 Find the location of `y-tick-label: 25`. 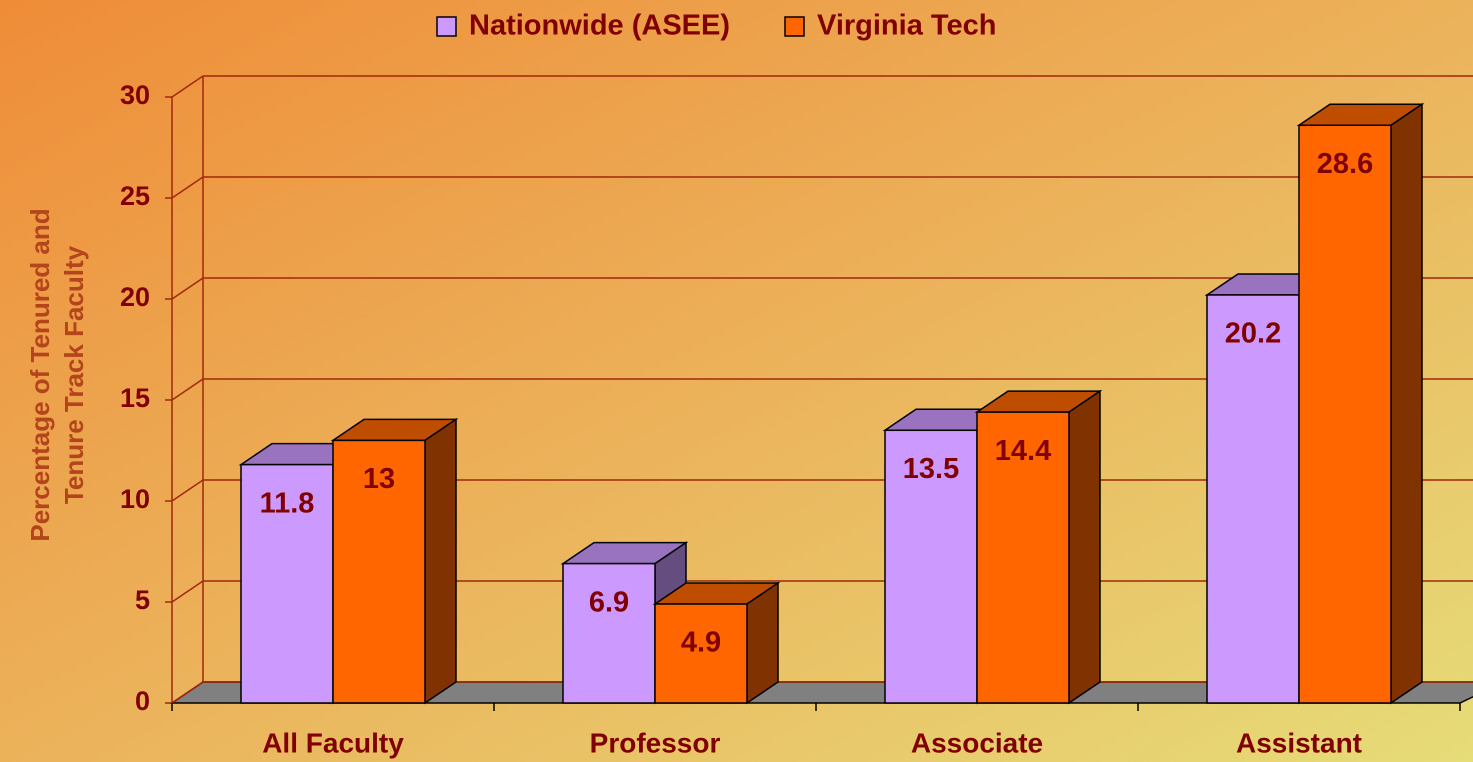

y-tick-label: 25 is located at coordinates (135, 196).